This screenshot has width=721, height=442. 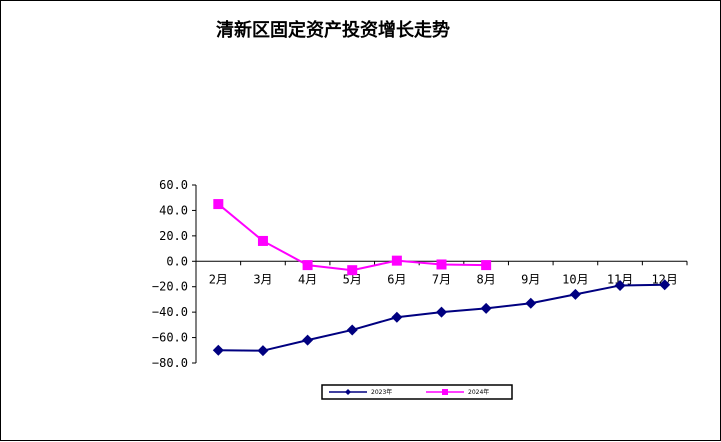 I want to click on y-tick-label: −20.0, so click(x=170, y=287).